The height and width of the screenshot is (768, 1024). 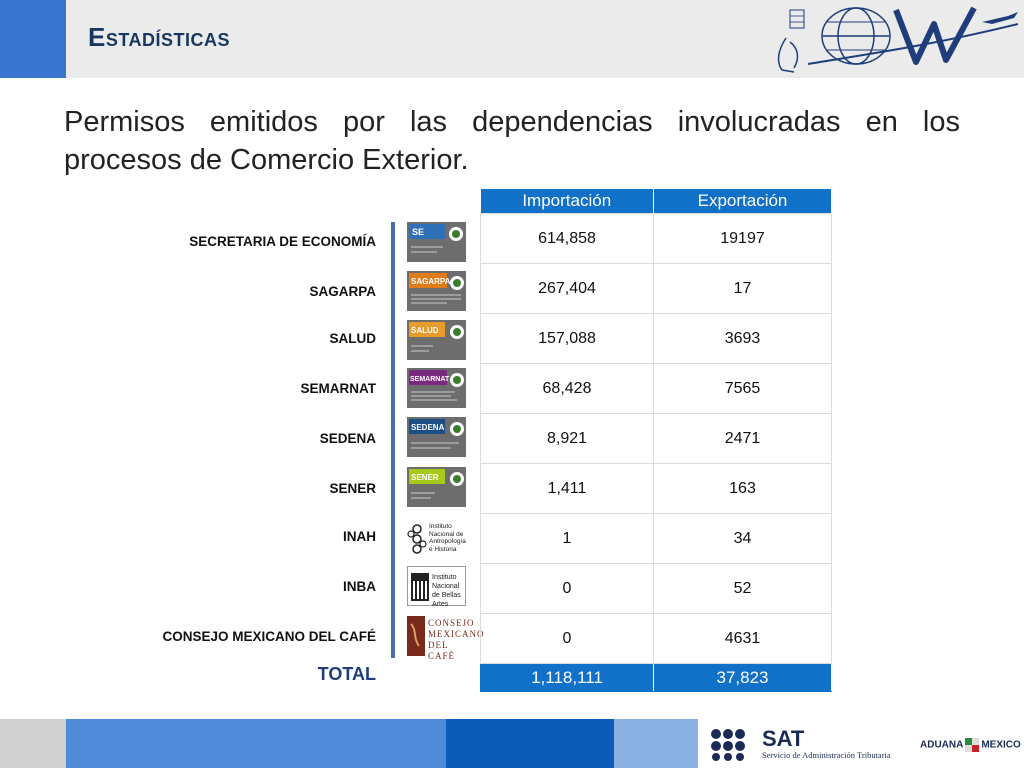 I want to click on cell-exportacion: 163, so click(x=742, y=488).